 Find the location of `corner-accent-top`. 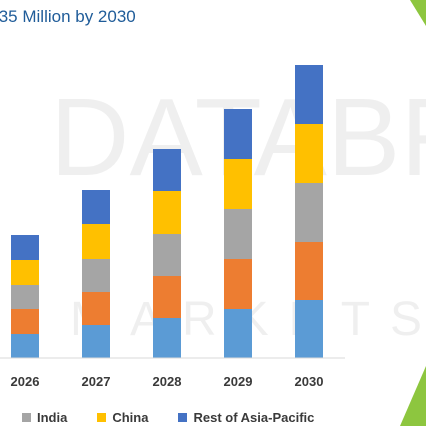

corner-accent-top is located at coordinates (418, 13).